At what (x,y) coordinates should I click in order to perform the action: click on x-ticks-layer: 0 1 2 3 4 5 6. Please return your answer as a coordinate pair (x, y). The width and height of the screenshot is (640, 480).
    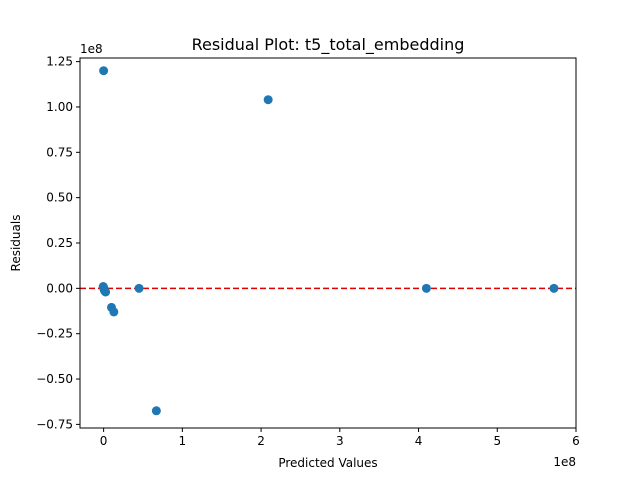
    Looking at the image, I should click on (340, 438).